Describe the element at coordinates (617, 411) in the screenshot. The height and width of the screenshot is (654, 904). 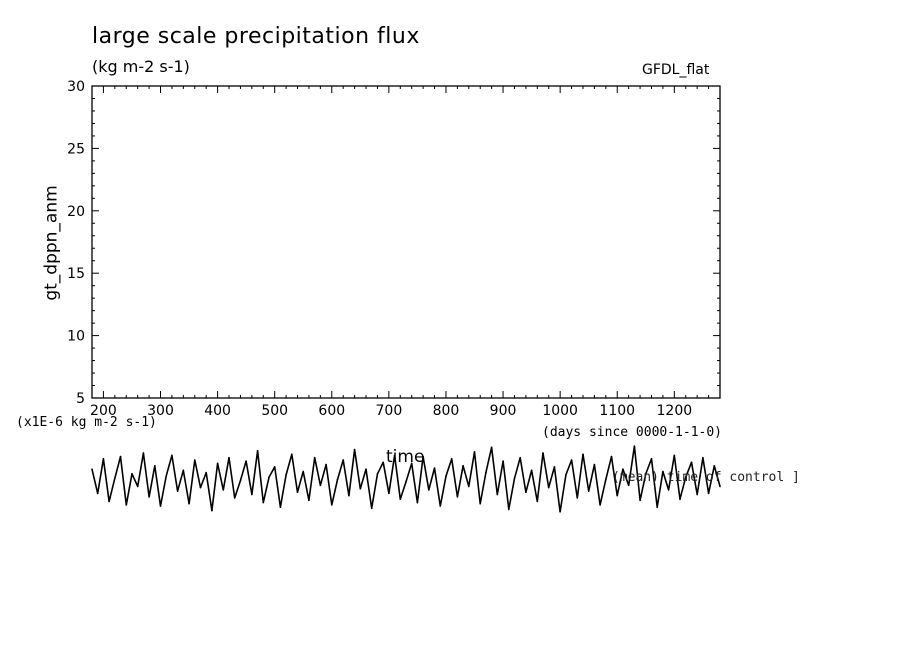
I see `x-tick-label: 1100` at that location.